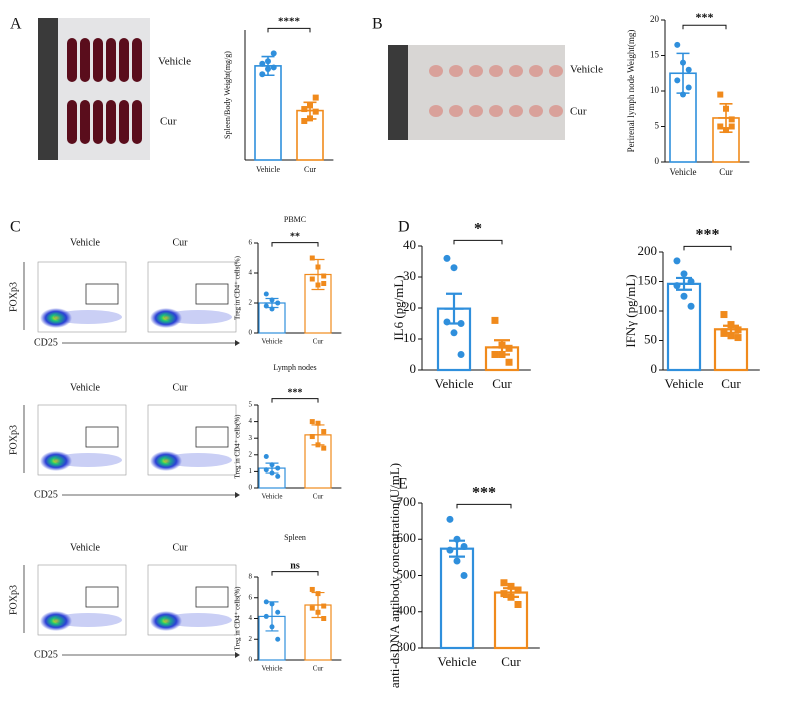 The image size is (785, 707). Describe the element at coordinates (251, 438) in the screenshot. I see `y-tick-label: 3` at that location.